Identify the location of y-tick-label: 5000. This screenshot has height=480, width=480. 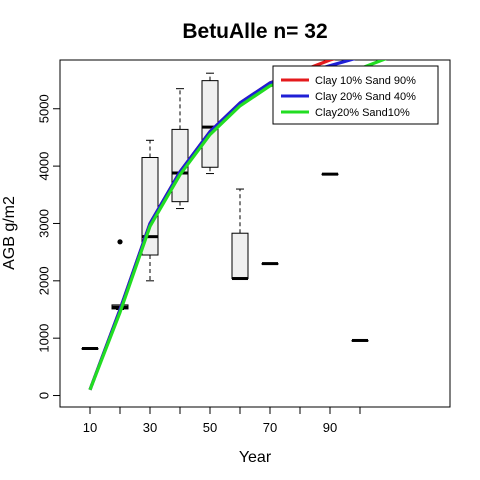
(44, 108).